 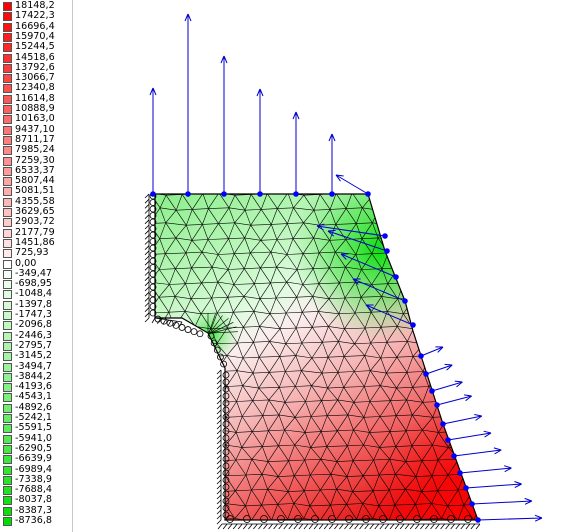 I want to click on legend-value: -8037,8, so click(x=34, y=500).